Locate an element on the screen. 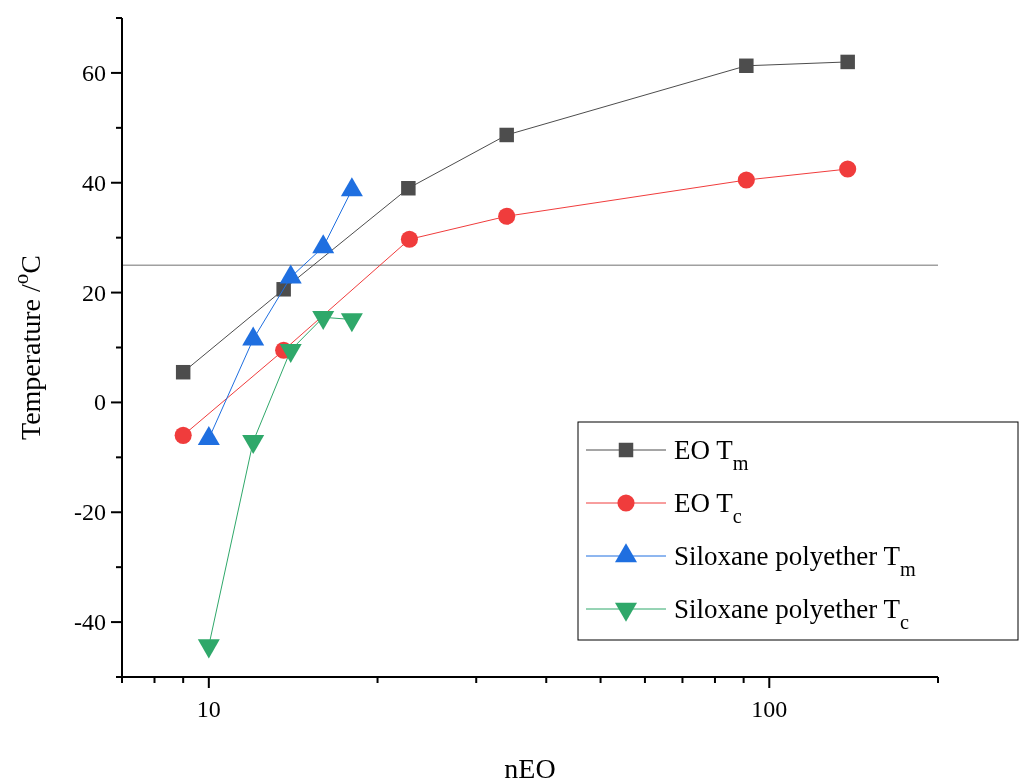 The image size is (1019, 782). y-tick-label: 0 is located at coordinates (100, 402).